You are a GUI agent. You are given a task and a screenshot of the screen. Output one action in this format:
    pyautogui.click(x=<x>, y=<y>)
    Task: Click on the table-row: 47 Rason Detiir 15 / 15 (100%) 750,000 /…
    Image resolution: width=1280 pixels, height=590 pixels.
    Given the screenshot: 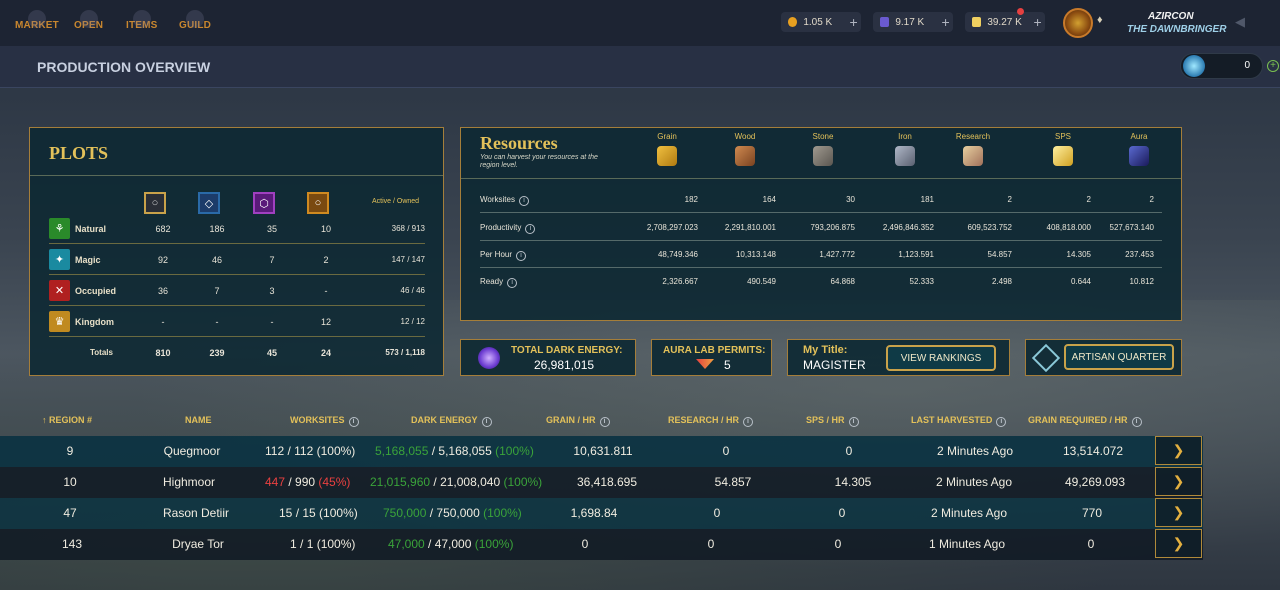 What is the action you would take?
    pyautogui.click(x=601, y=513)
    